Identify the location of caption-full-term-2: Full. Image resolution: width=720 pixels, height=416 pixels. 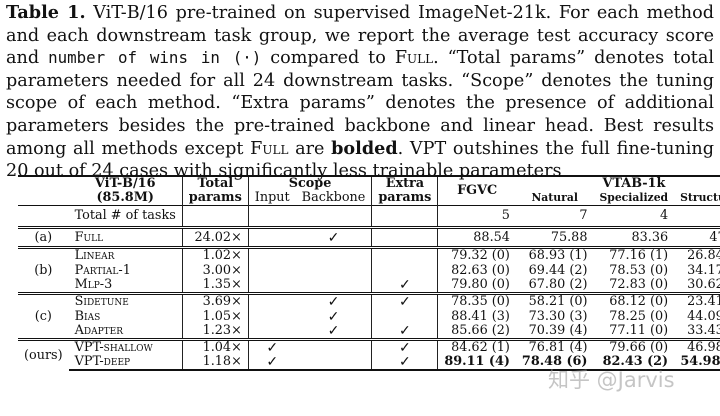
(269, 148).